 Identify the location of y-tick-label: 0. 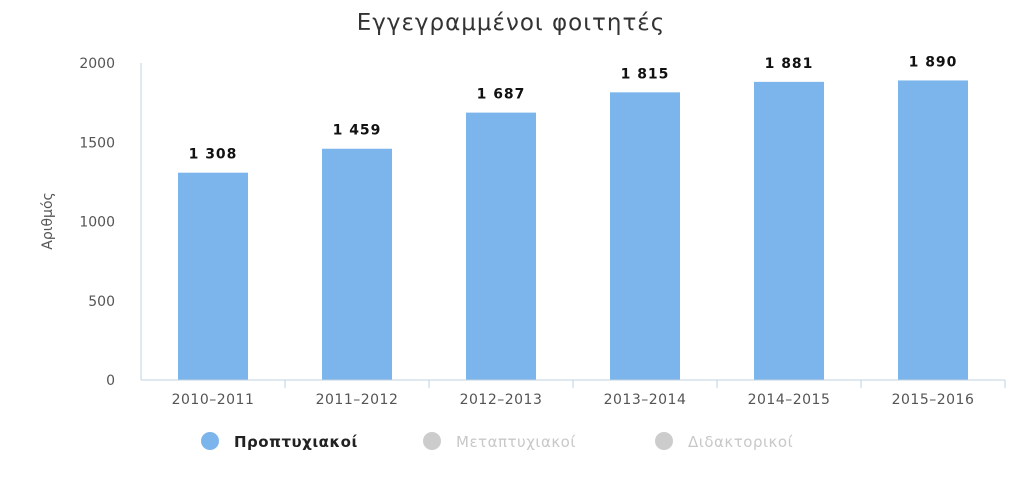
(110, 381).